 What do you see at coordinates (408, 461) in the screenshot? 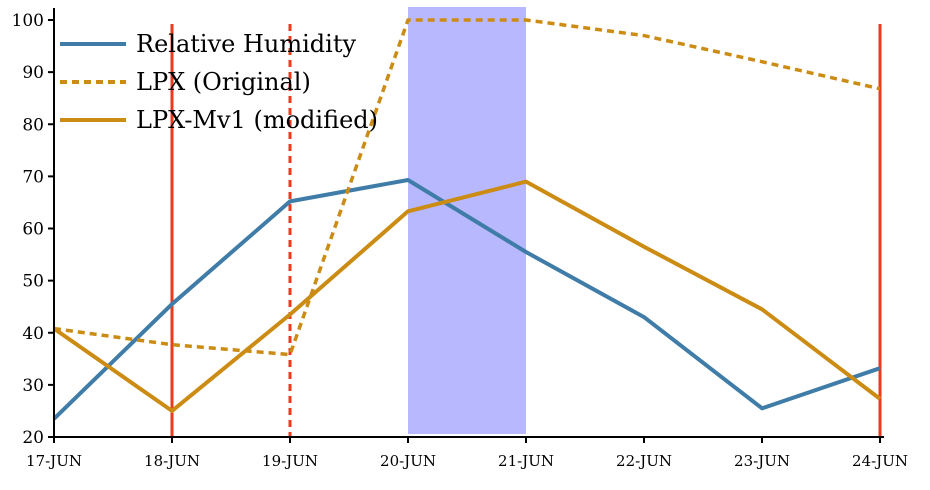
I see `x-tick-label: 20-JUN` at bounding box center [408, 461].